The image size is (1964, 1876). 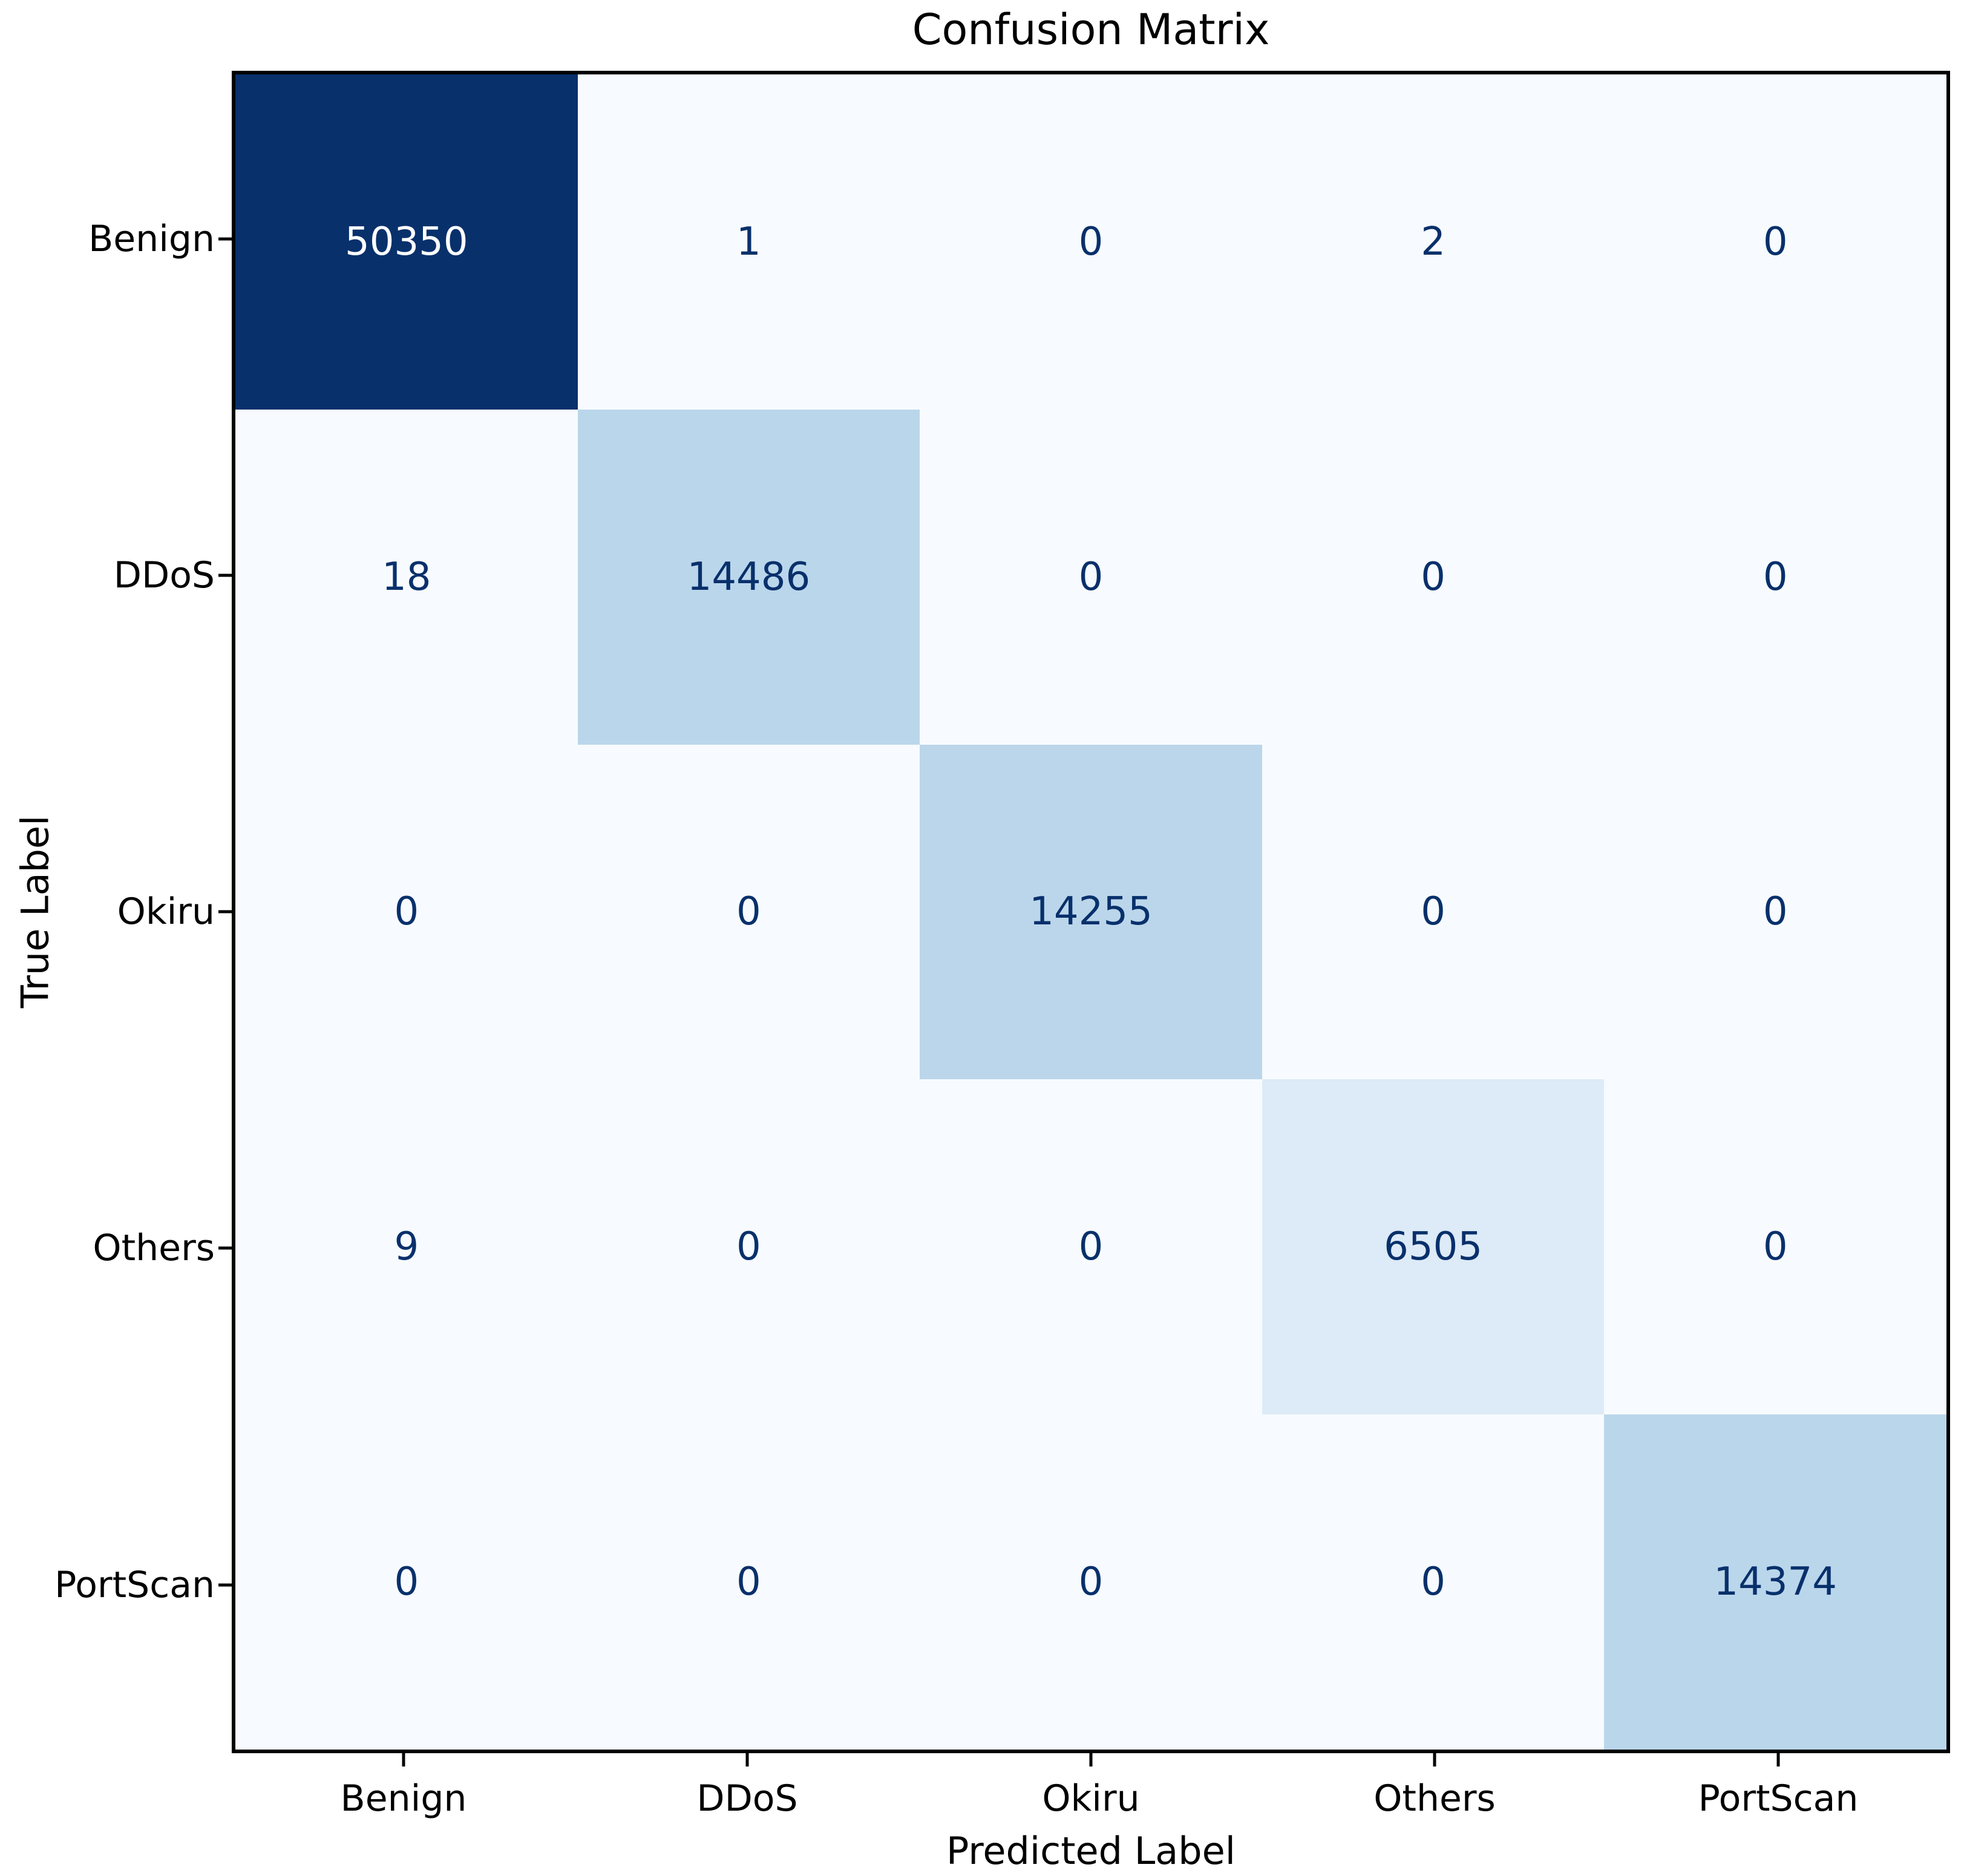 What do you see at coordinates (1779, 1798) in the screenshot?
I see `x-tick-label-portscan: PortScan` at bounding box center [1779, 1798].